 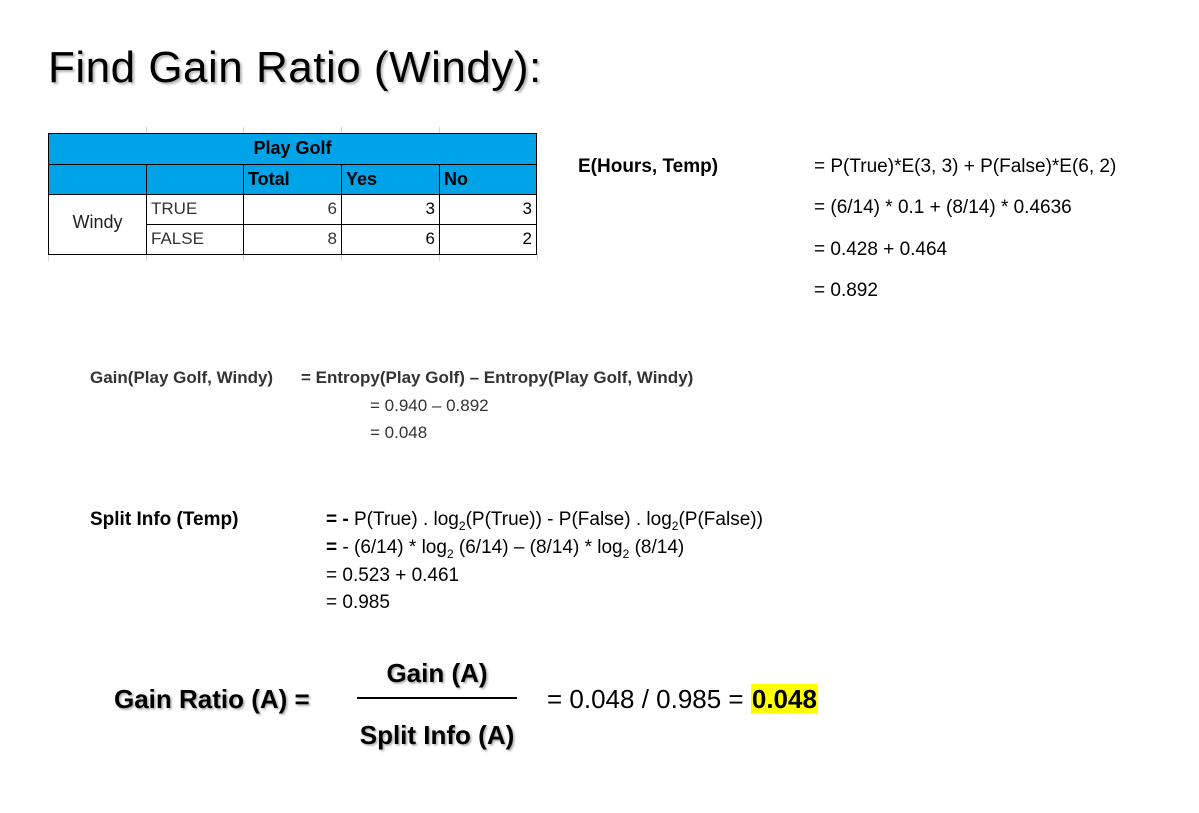 I want to click on row-label-true: TRUE, so click(x=174, y=208).